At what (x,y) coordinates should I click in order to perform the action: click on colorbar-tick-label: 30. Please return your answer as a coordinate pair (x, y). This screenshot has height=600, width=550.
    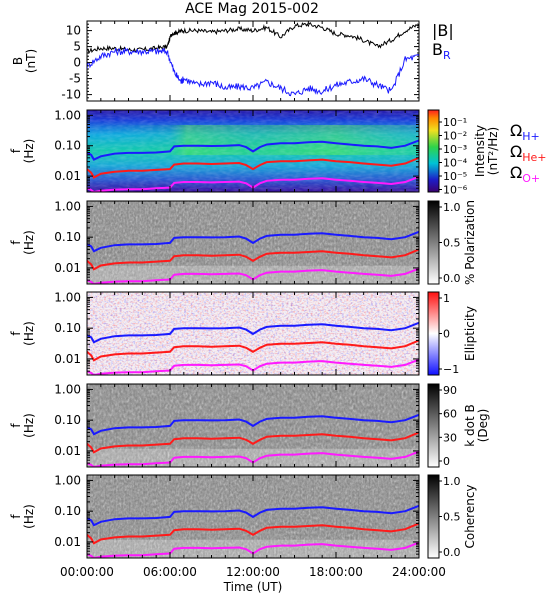
    Looking at the image, I should click on (450, 437).